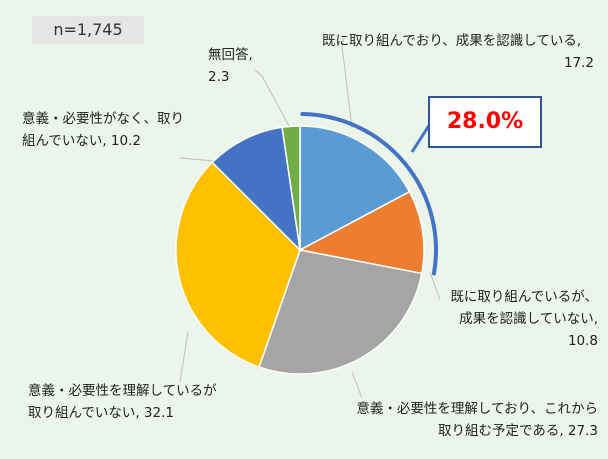 The width and height of the screenshot is (608, 459). I want to click on label-slice-2: 既に取り組んでいるが、 成果を認識していない, 10.8, so click(519, 319).